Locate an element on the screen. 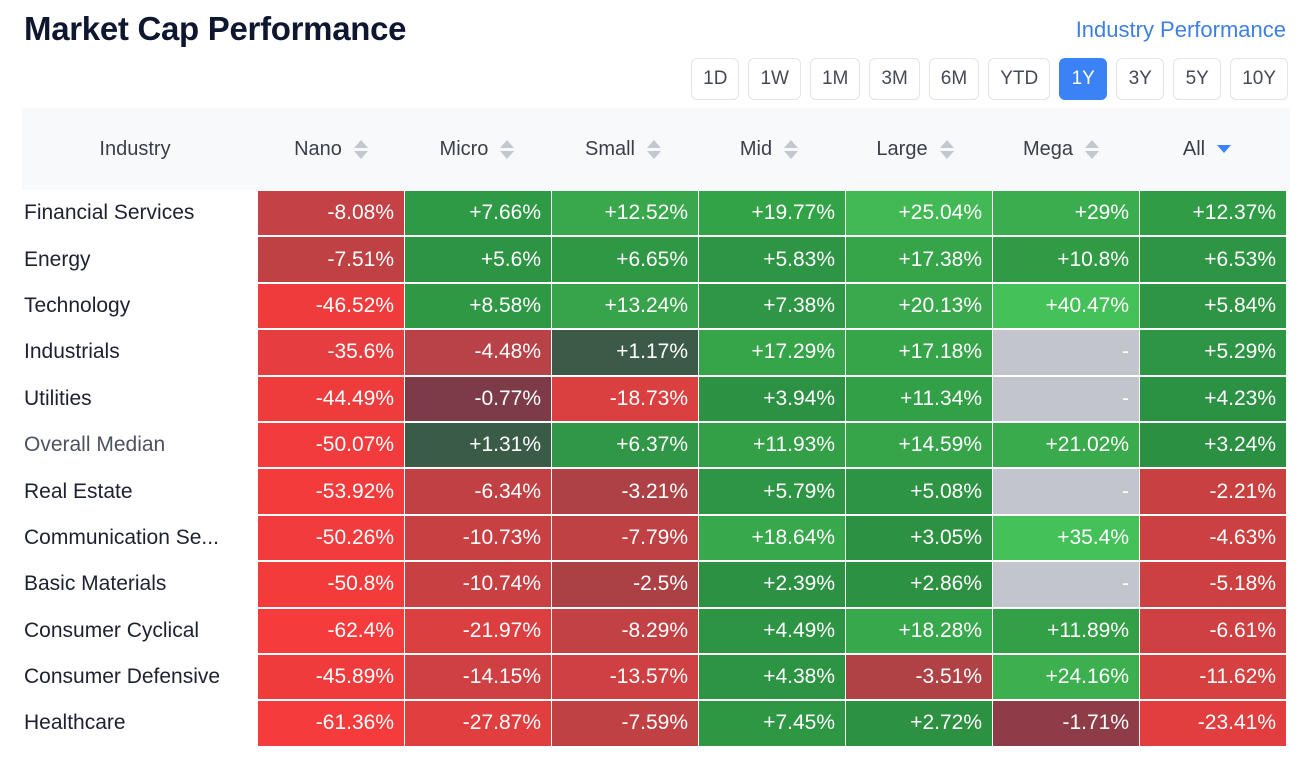 This screenshot has width=1312, height=771. industry-label: Financial Services is located at coordinates (109, 213).